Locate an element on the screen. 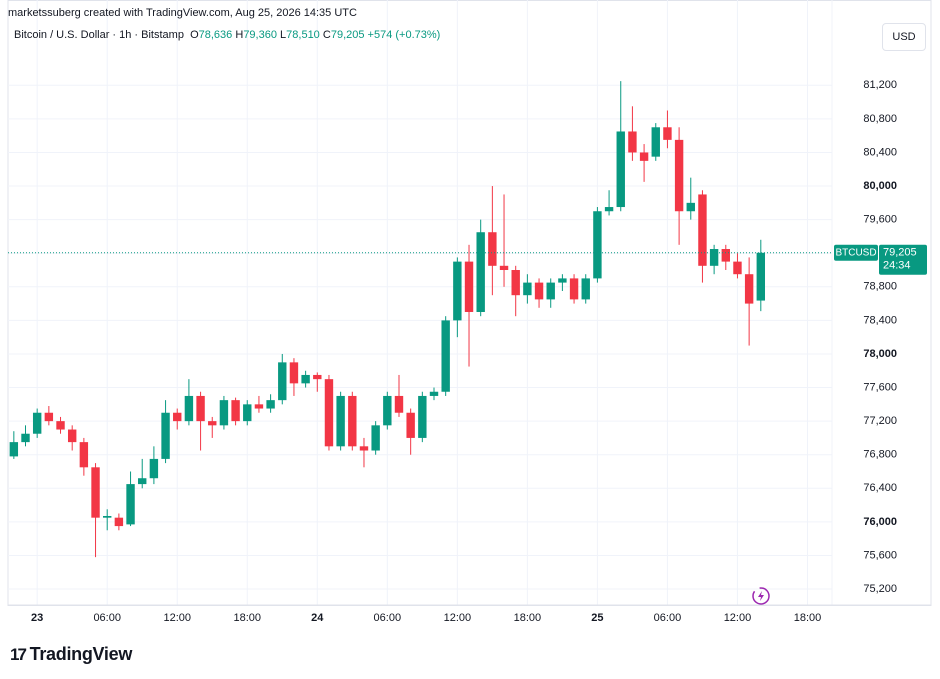 This screenshot has width=940, height=679. price-tag-text: 79,205 is located at coordinates (900, 253).